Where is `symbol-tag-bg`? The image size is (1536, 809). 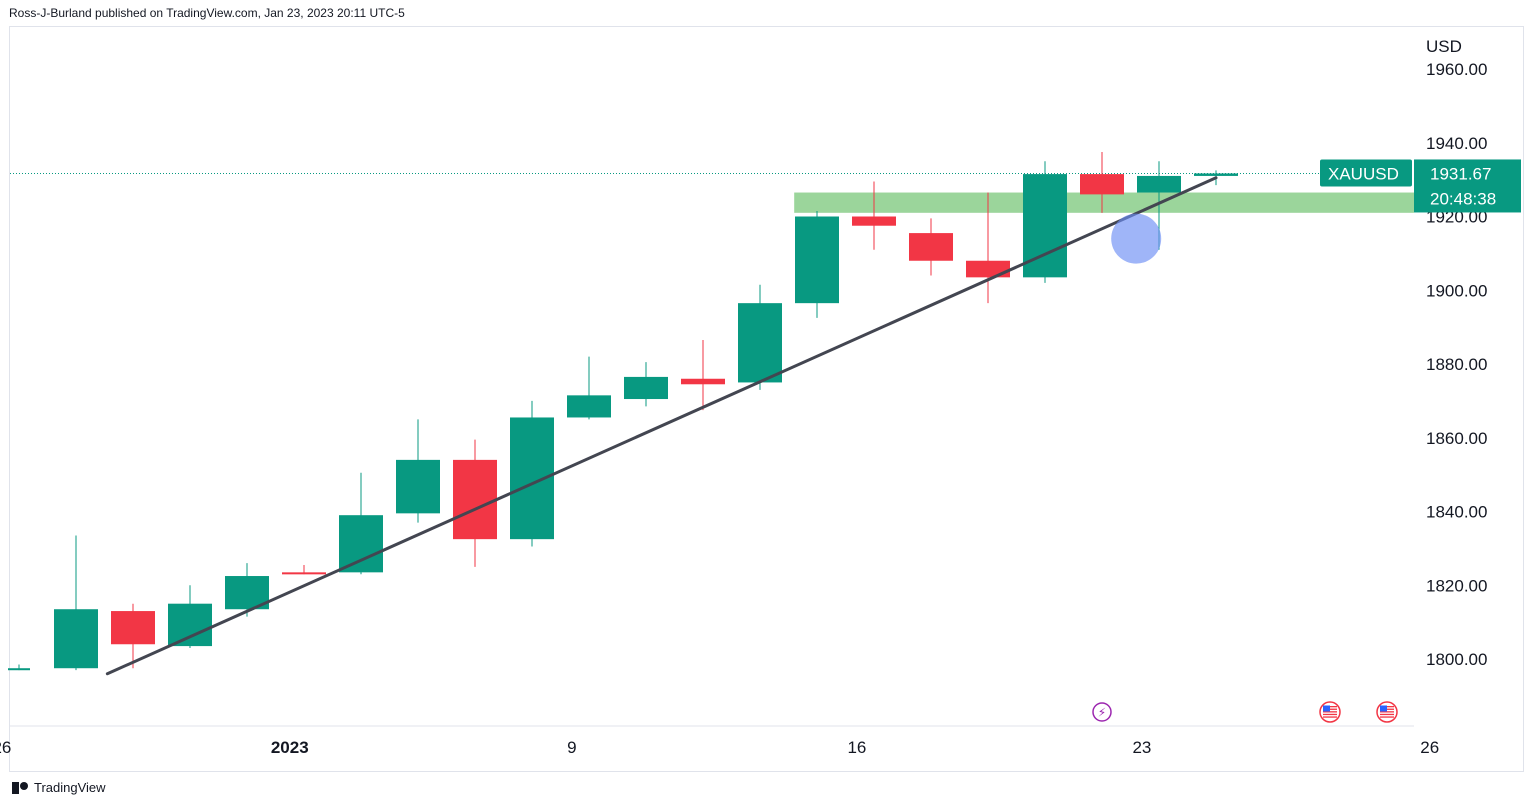 symbol-tag-bg is located at coordinates (1366, 173).